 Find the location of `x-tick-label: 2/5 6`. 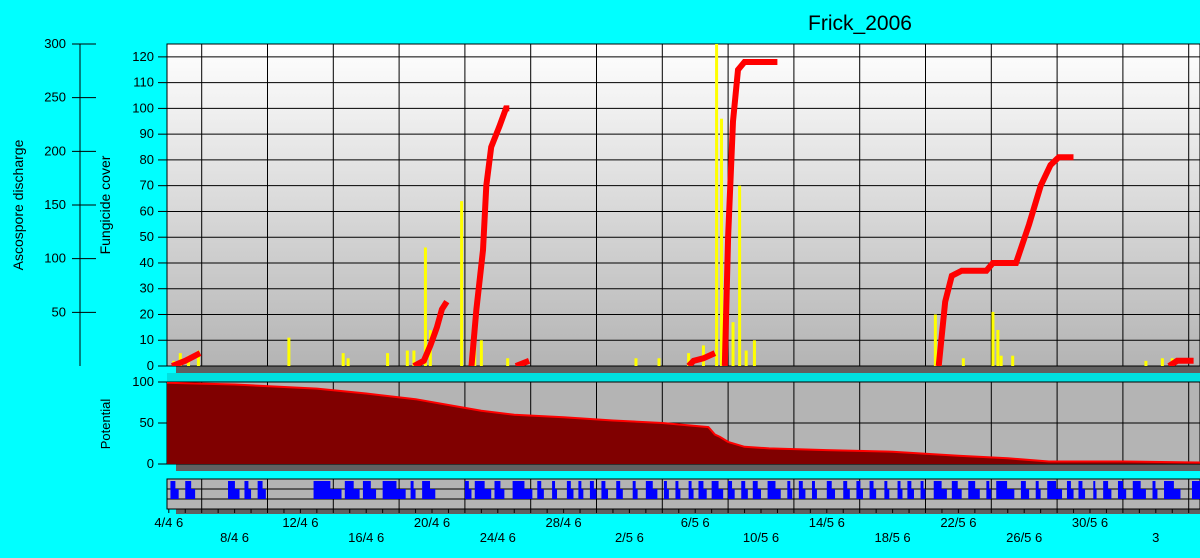

x-tick-label: 2/5 6 is located at coordinates (629, 537).